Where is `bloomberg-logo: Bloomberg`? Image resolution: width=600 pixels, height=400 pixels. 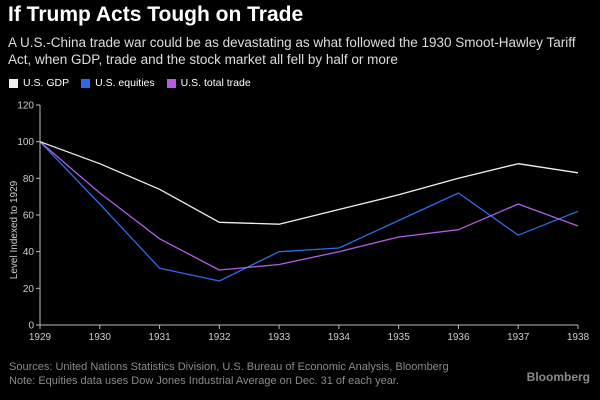 bloomberg-logo: Bloomberg is located at coordinates (558, 377).